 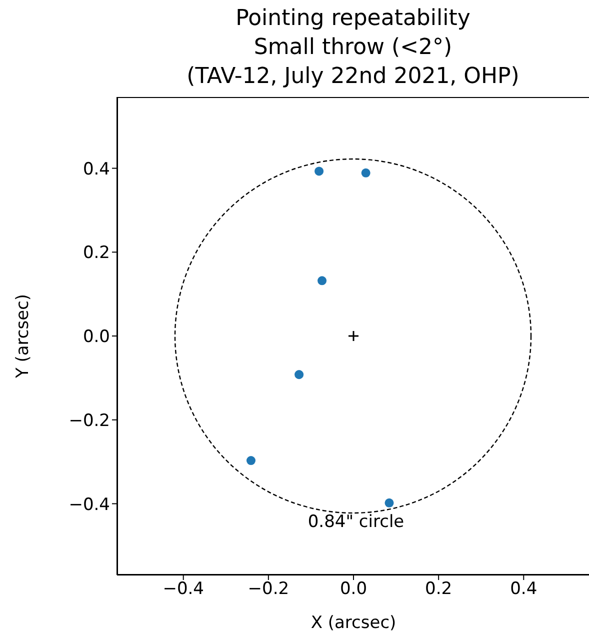 What do you see at coordinates (438, 589) in the screenshot?
I see `x-tick-label: 0.2` at bounding box center [438, 589].